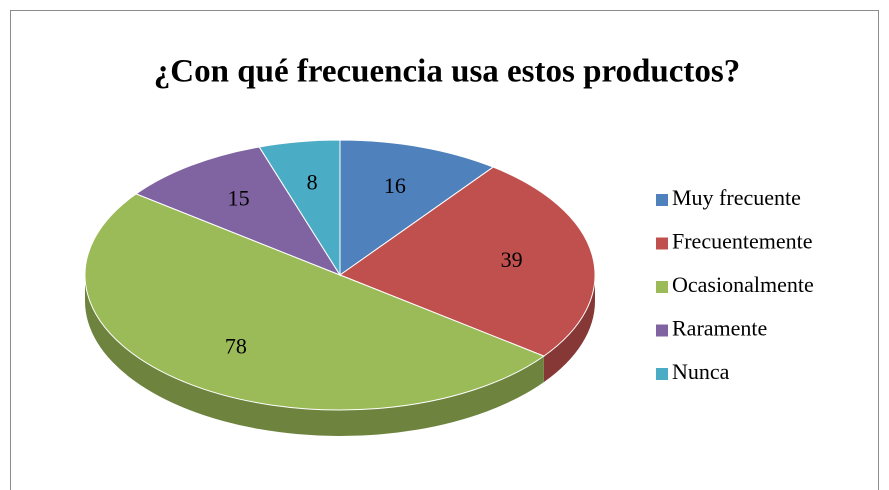 The height and width of the screenshot is (490, 889). What do you see at coordinates (569, 329) in the screenshot?
I see `slice-side` at bounding box center [569, 329].